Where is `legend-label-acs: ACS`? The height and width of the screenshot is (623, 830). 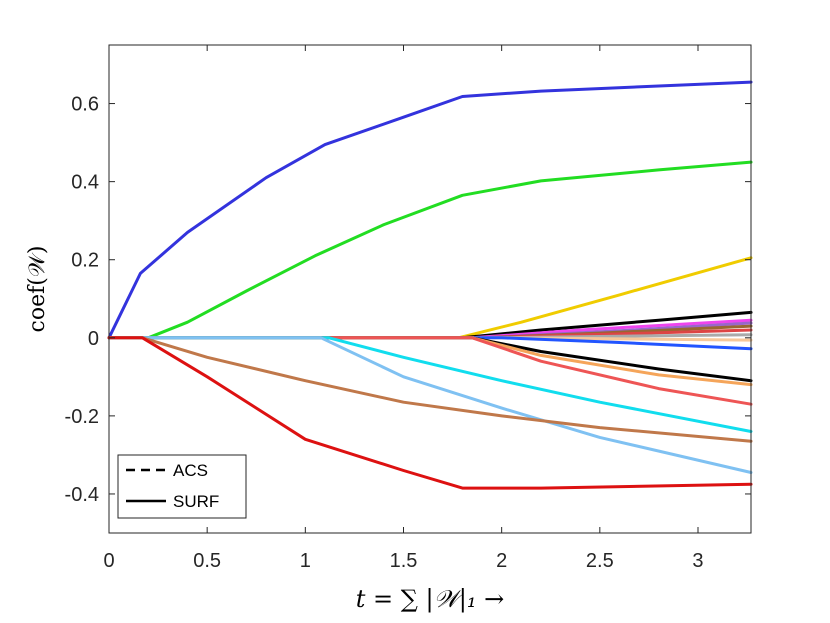 legend-label-acs: ACS is located at coordinates (190, 470).